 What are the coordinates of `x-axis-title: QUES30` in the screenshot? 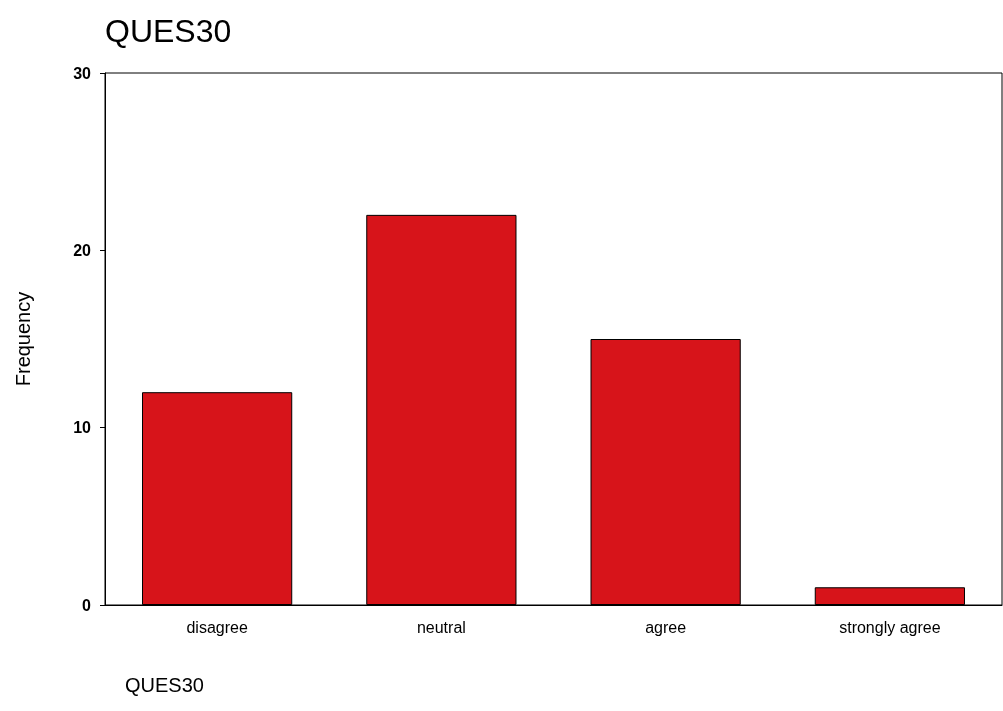 It's located at (164, 685).